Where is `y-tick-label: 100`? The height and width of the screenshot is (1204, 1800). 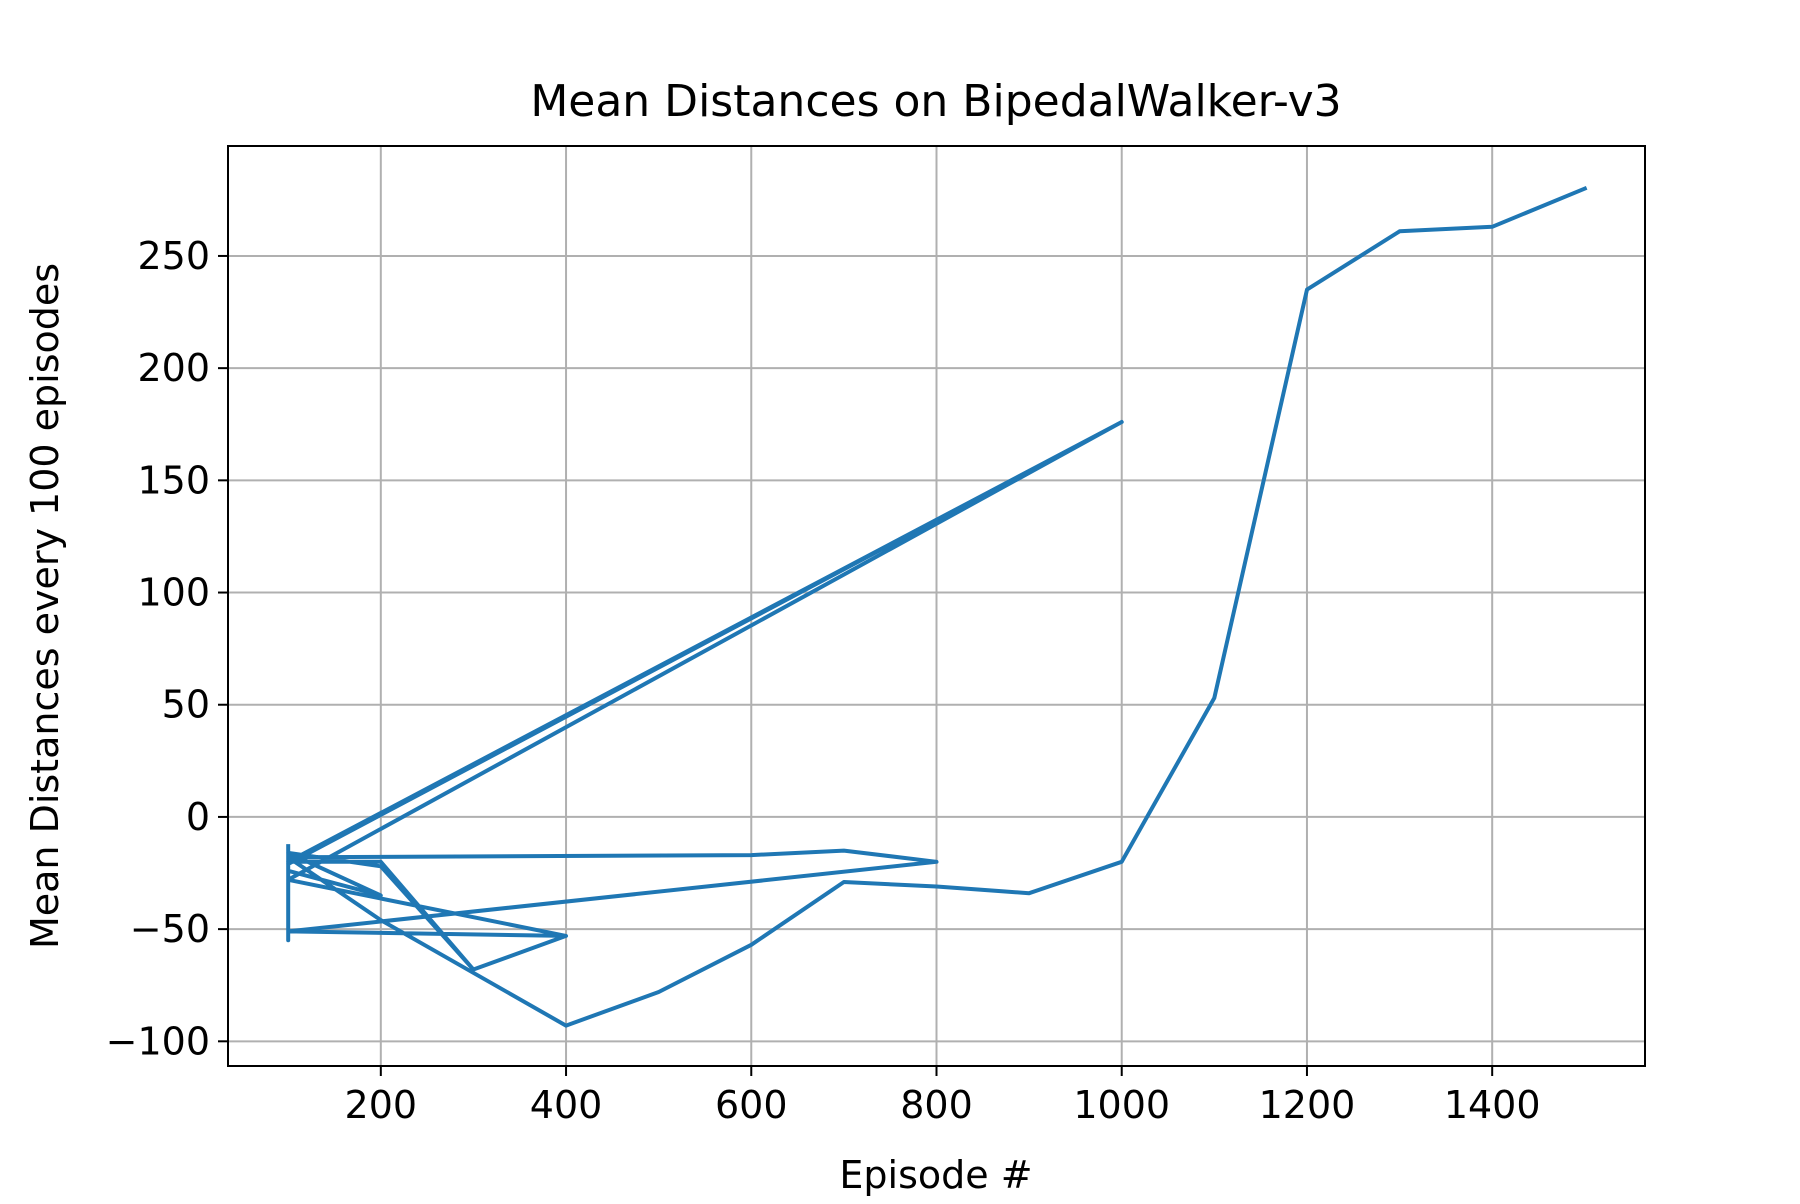
y-tick-label: 100 is located at coordinates (173, 593).